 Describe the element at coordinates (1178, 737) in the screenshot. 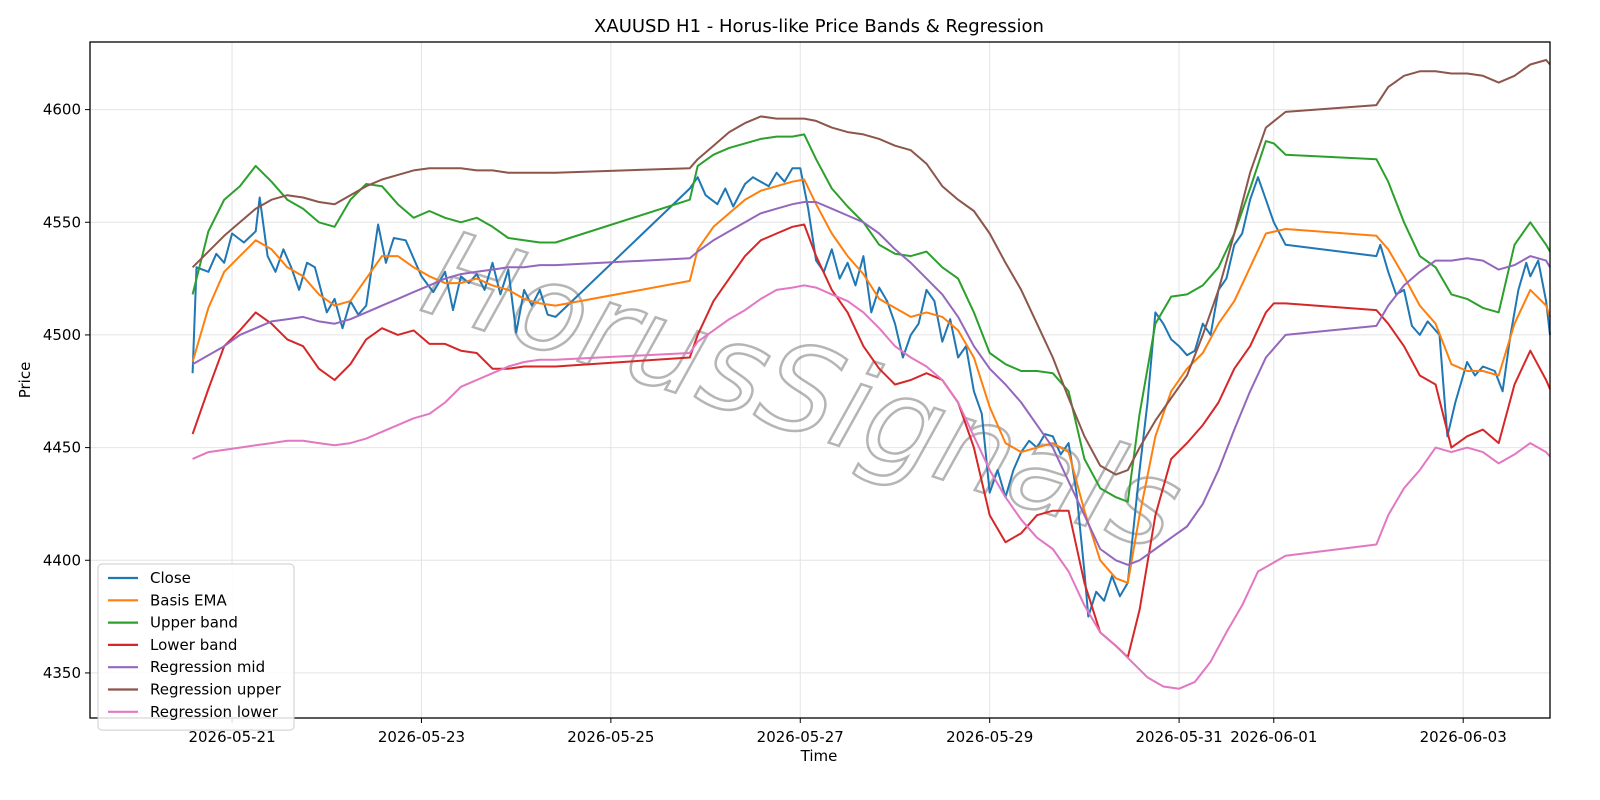

I see `x-tick-label: 2026-05-31` at that location.